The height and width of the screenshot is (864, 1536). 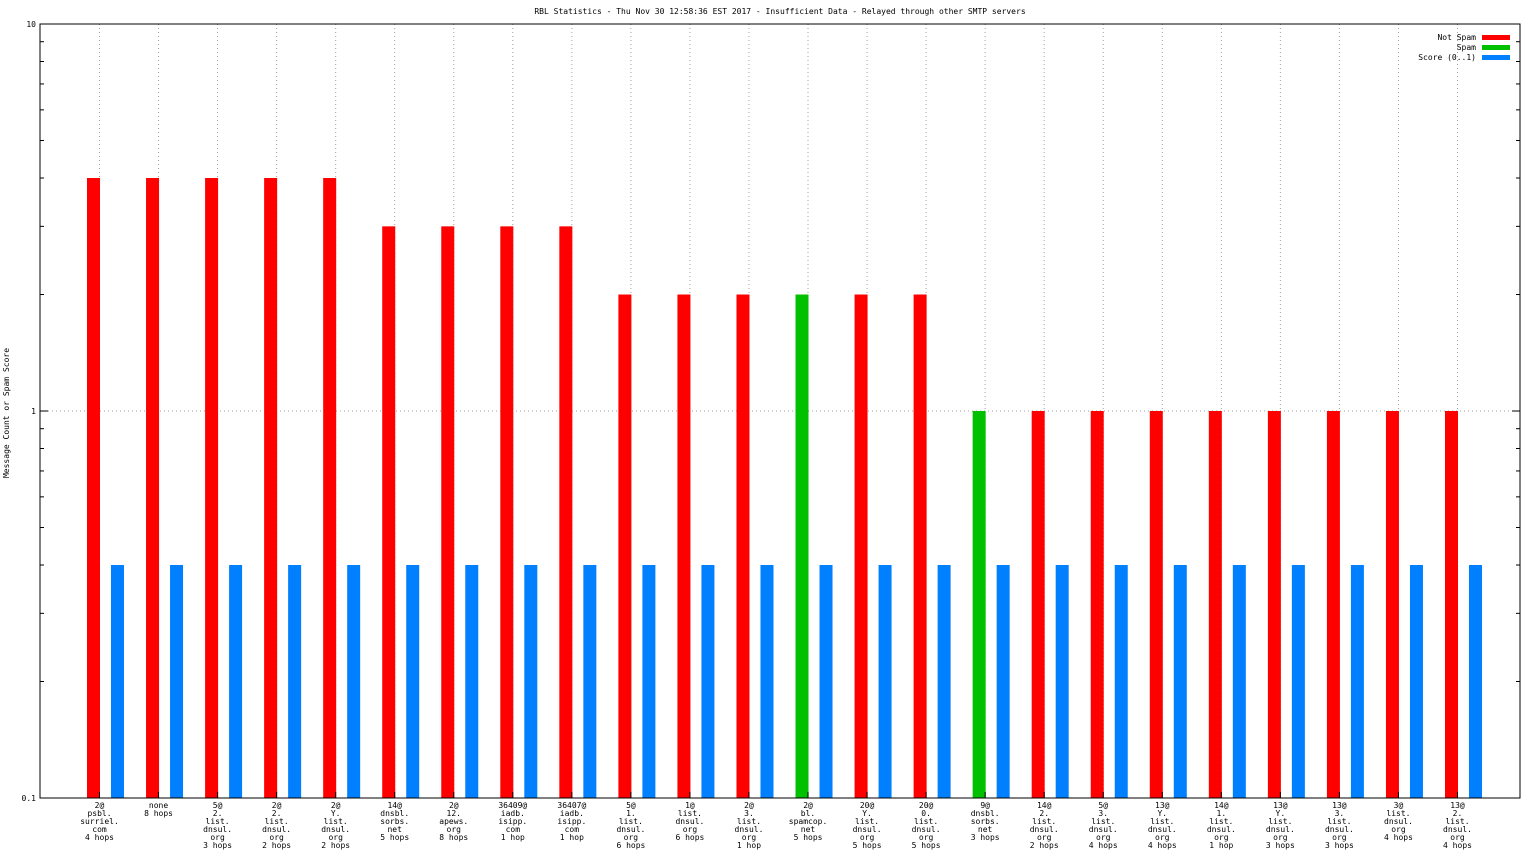 What do you see at coordinates (158, 805) in the screenshot?
I see `x-category-label-line: none` at bounding box center [158, 805].